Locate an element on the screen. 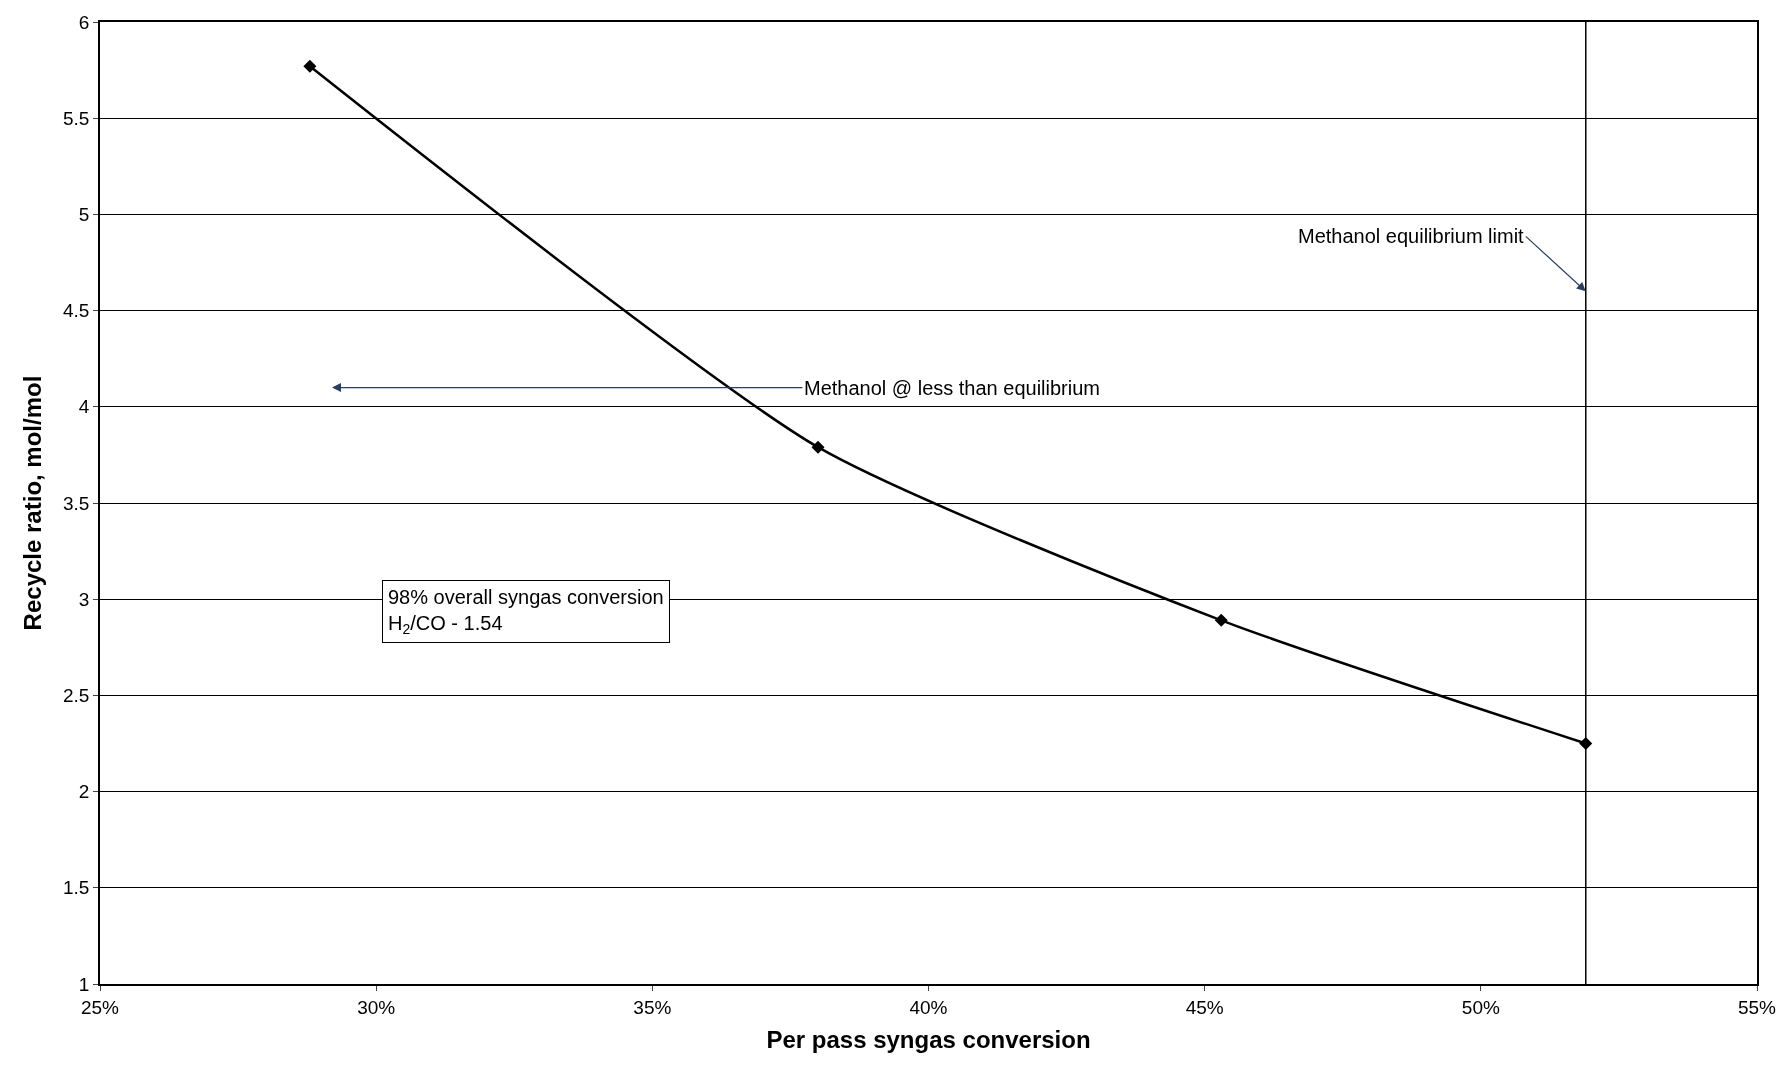 The image size is (1792, 1074). y-tick-label: 2.5 is located at coordinates (76, 696).